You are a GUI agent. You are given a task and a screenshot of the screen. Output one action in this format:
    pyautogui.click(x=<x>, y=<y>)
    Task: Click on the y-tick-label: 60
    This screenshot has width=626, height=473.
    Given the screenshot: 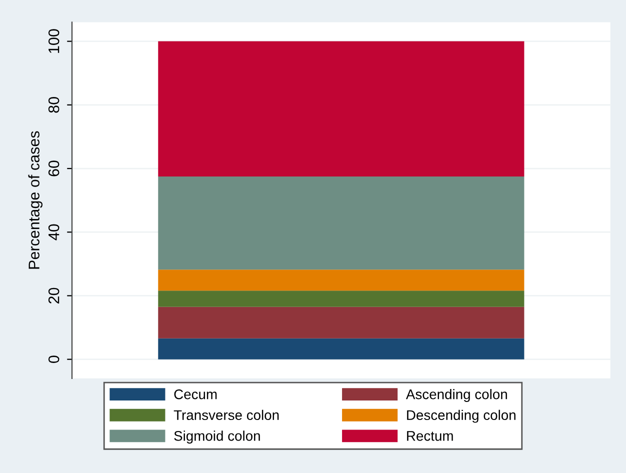 What is the action you would take?
    pyautogui.click(x=54, y=168)
    